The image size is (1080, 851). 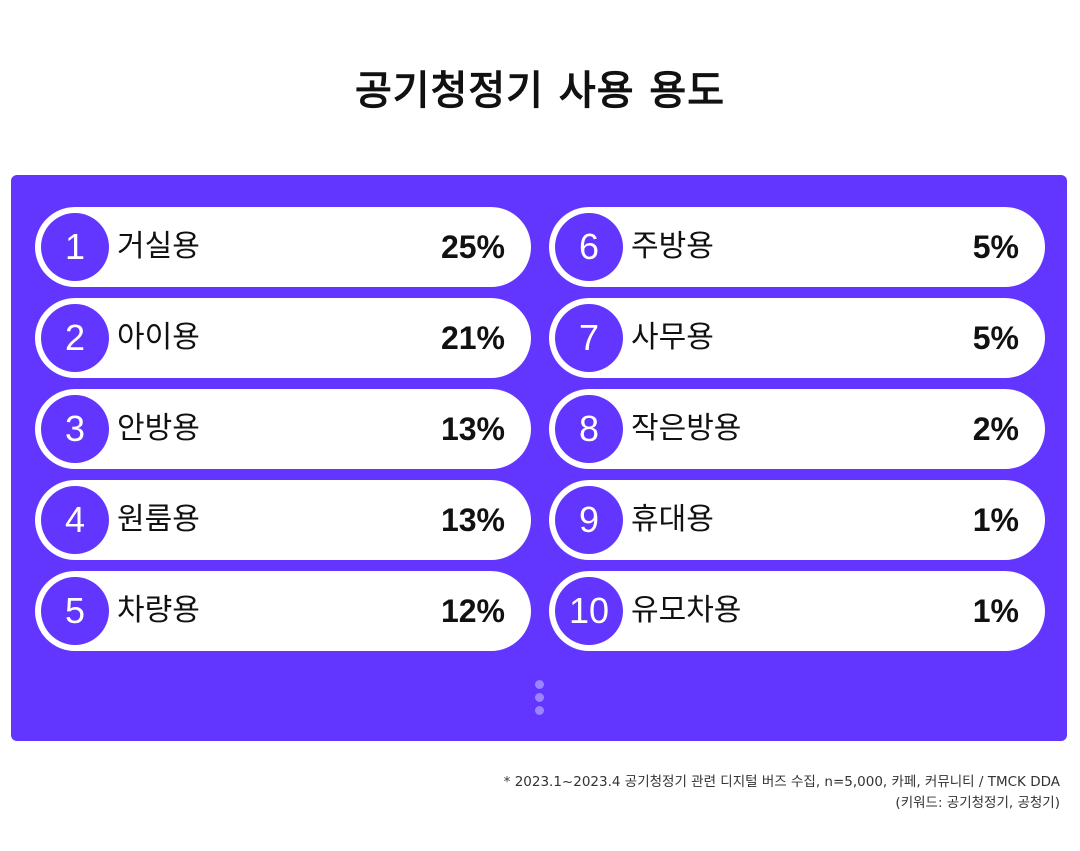 What do you see at coordinates (686, 428) in the screenshot?
I see `usage-label: 작은방용` at bounding box center [686, 428].